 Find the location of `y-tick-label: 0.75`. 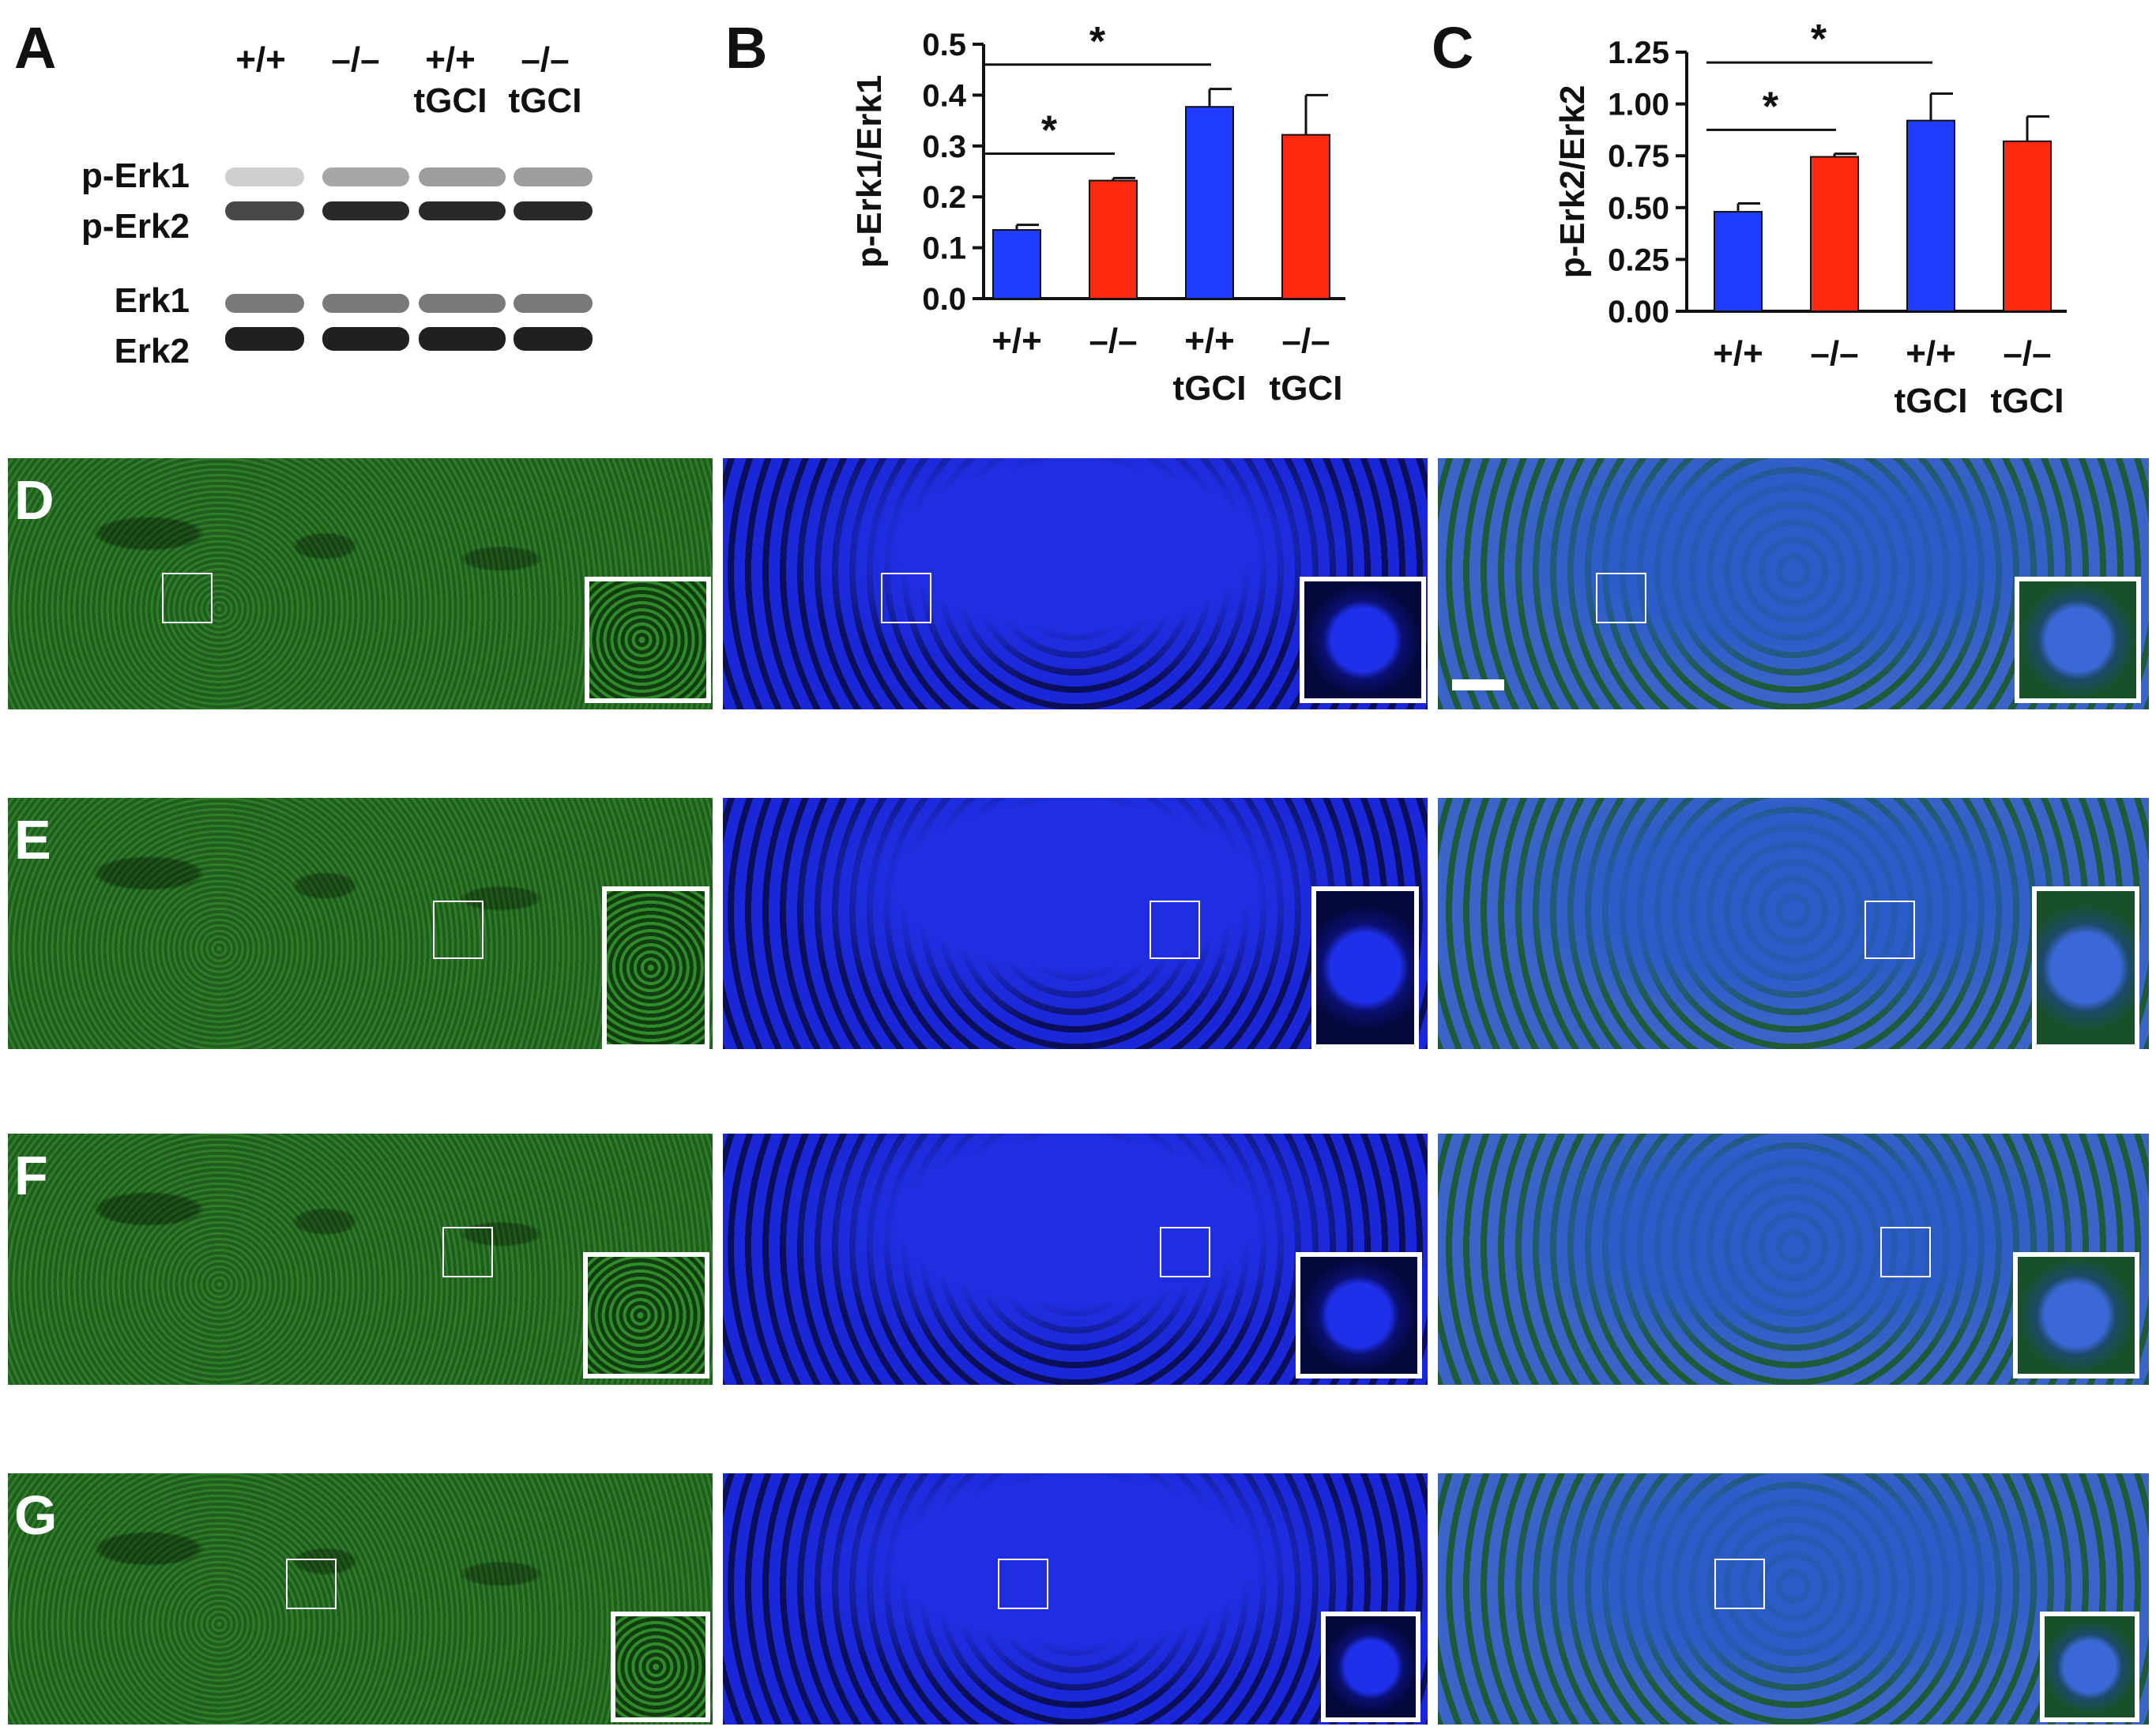

y-tick-label: 0.75 is located at coordinates (1639, 156).